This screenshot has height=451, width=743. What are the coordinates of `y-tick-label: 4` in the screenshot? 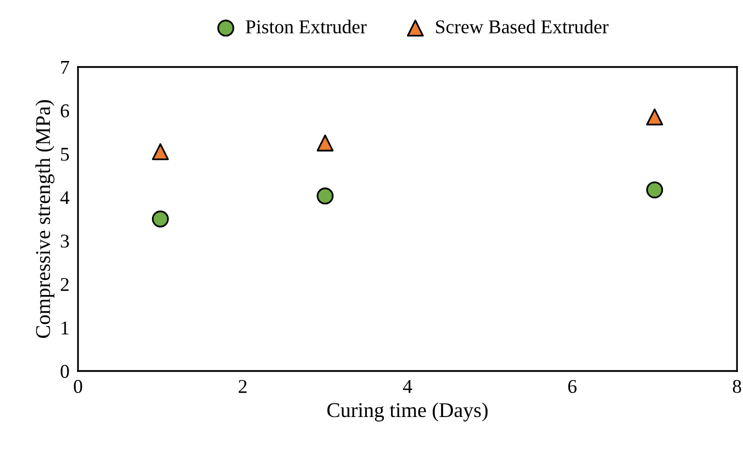 It's located at (65, 197).